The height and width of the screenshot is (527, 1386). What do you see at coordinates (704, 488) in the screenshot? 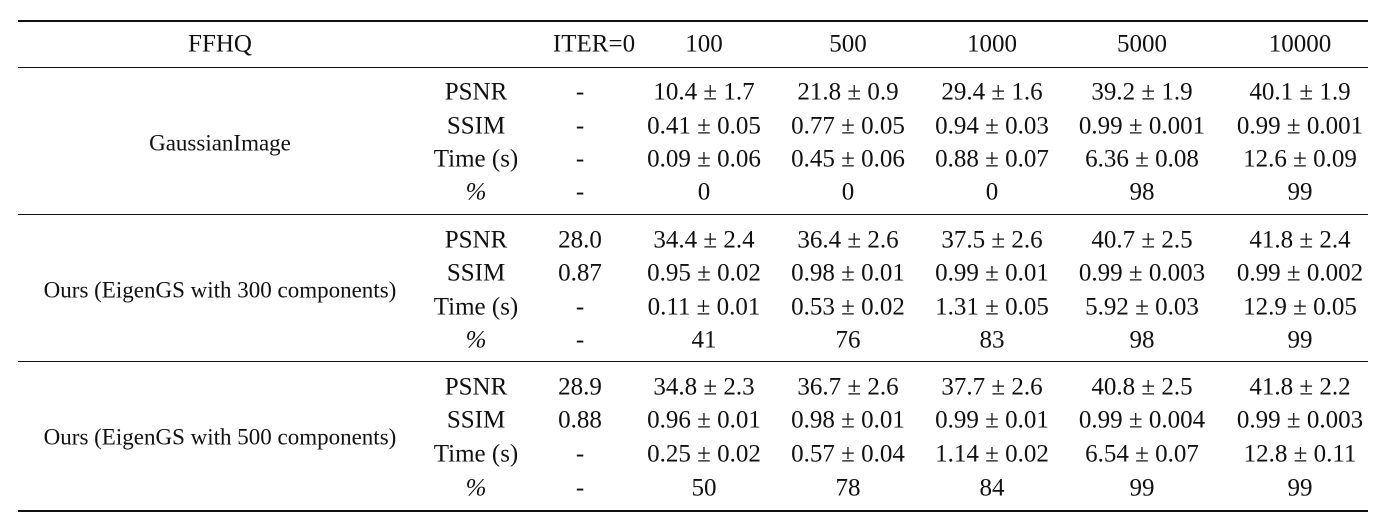
I see `table-cell: 50` at bounding box center [704, 488].